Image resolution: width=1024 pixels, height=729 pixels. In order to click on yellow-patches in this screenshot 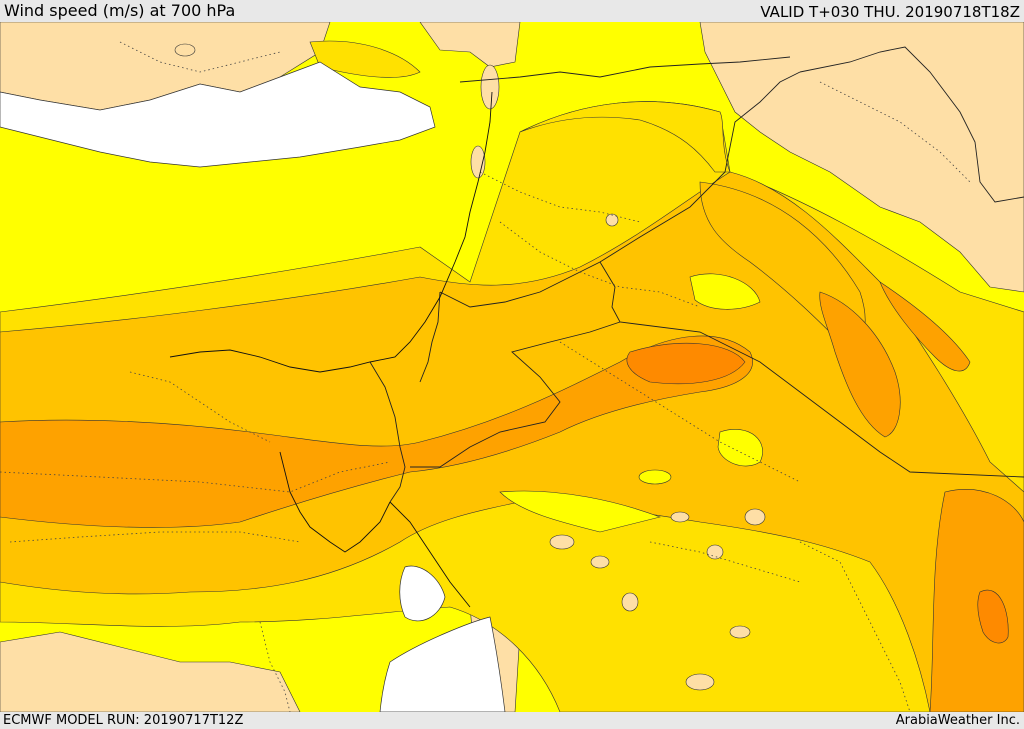, I will do `click(631, 403)`.